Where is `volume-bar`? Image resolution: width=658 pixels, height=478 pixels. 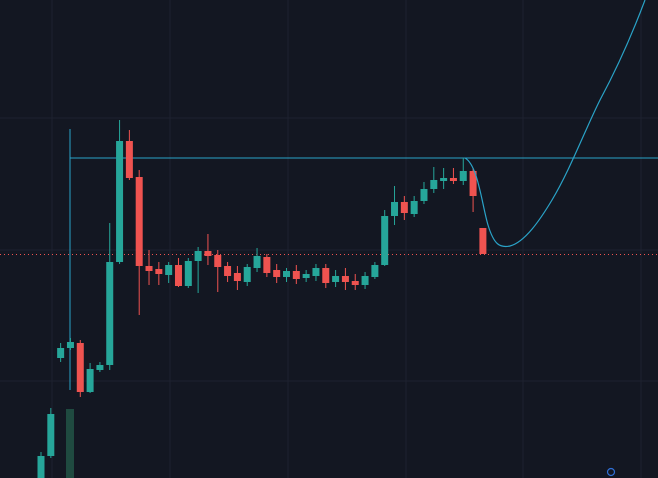 volume-bar is located at coordinates (70, 443).